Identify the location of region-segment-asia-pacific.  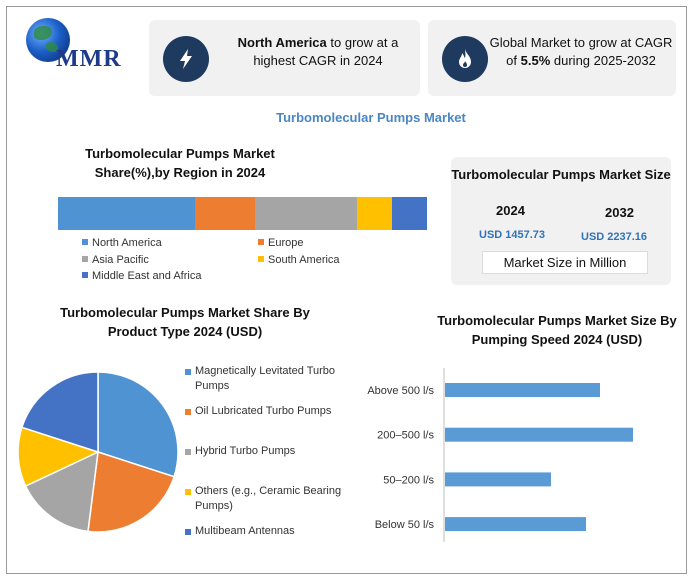
(306, 213).